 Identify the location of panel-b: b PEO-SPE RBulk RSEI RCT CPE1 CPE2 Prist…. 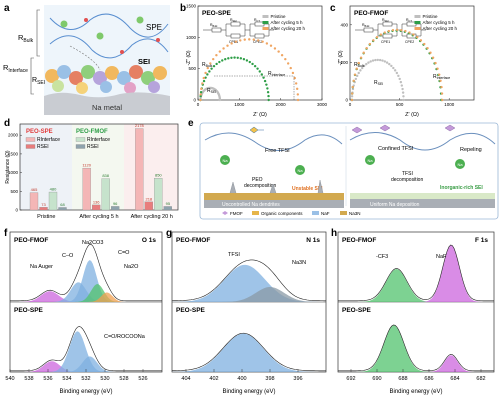
(254, 60).